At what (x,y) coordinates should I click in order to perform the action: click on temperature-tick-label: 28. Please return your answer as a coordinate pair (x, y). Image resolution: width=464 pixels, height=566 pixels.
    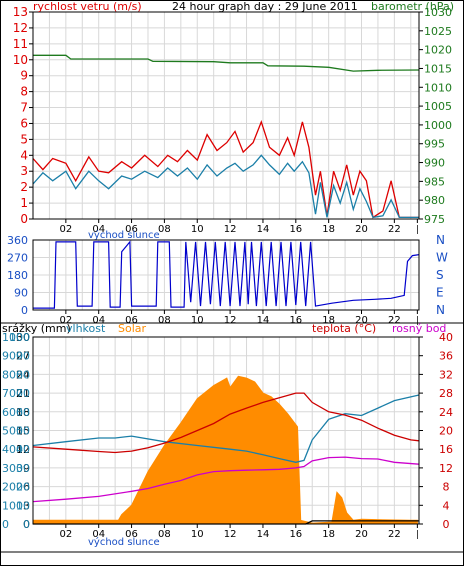
    Looking at the image, I should click on (446, 393).